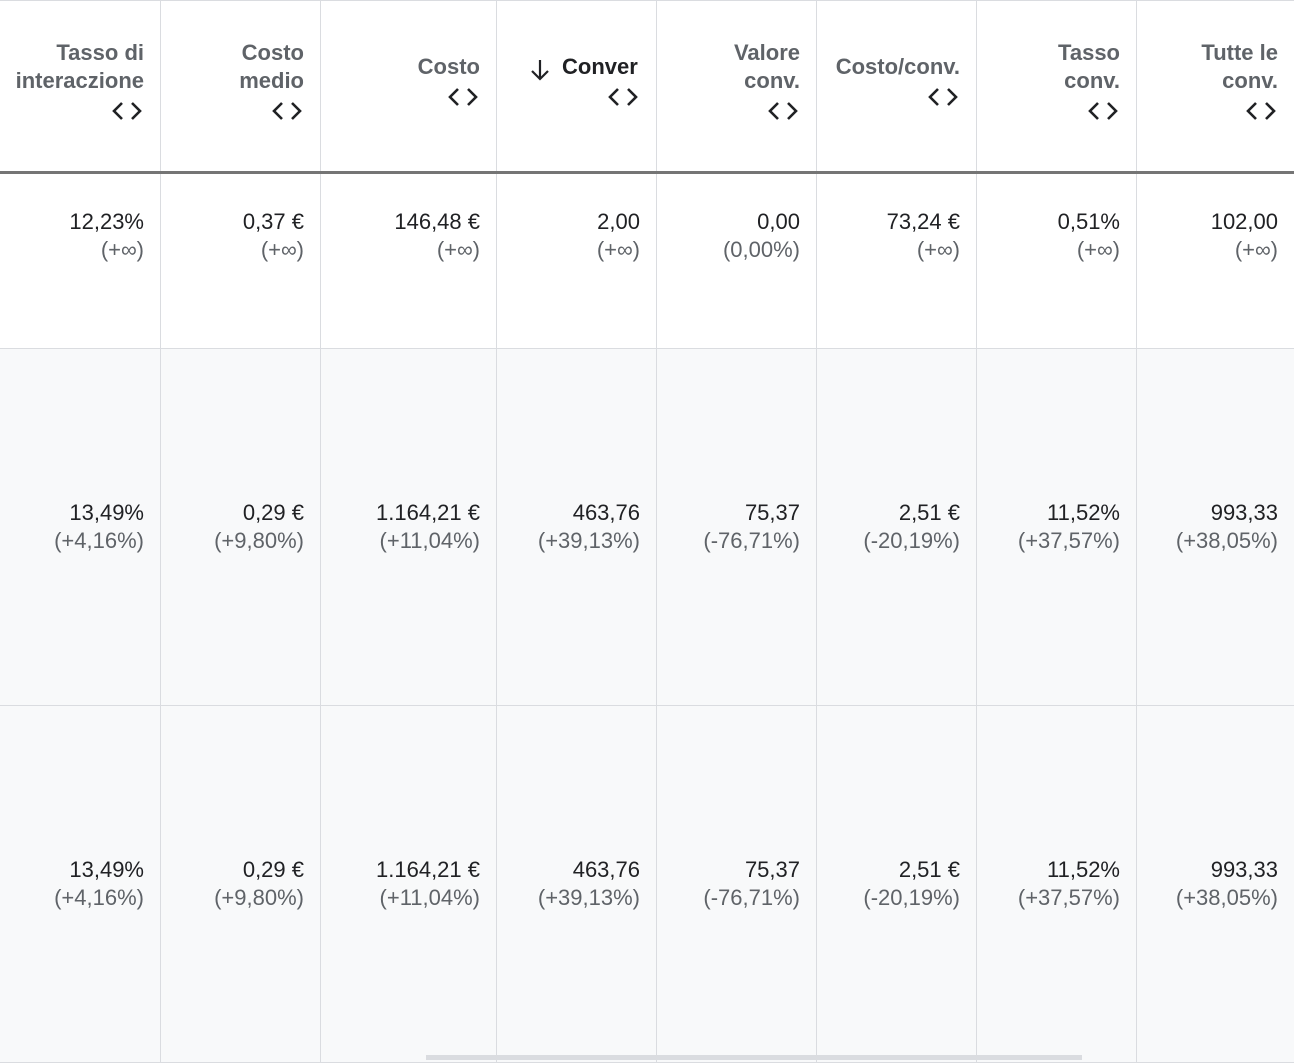  Describe the element at coordinates (1215, 261) in the screenshot. I see `table-cell: 102,00 (+∞)` at that location.